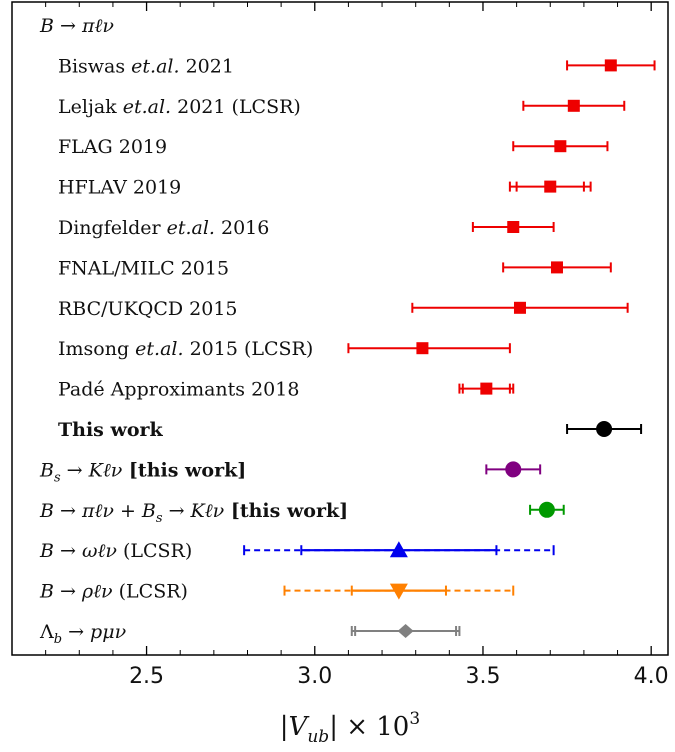 The image size is (675, 752). I want to click on x-tick-label: 2.5, so click(146, 676).